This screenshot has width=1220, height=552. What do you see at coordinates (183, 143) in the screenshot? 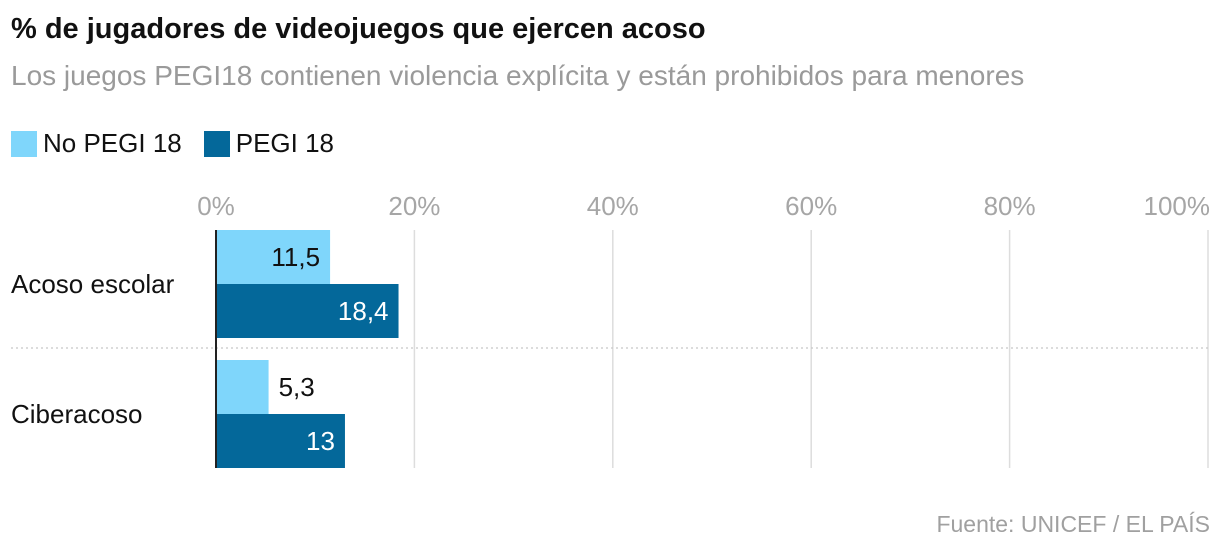
I see `legend: No PEGI 18 PEGI 18` at bounding box center [183, 143].